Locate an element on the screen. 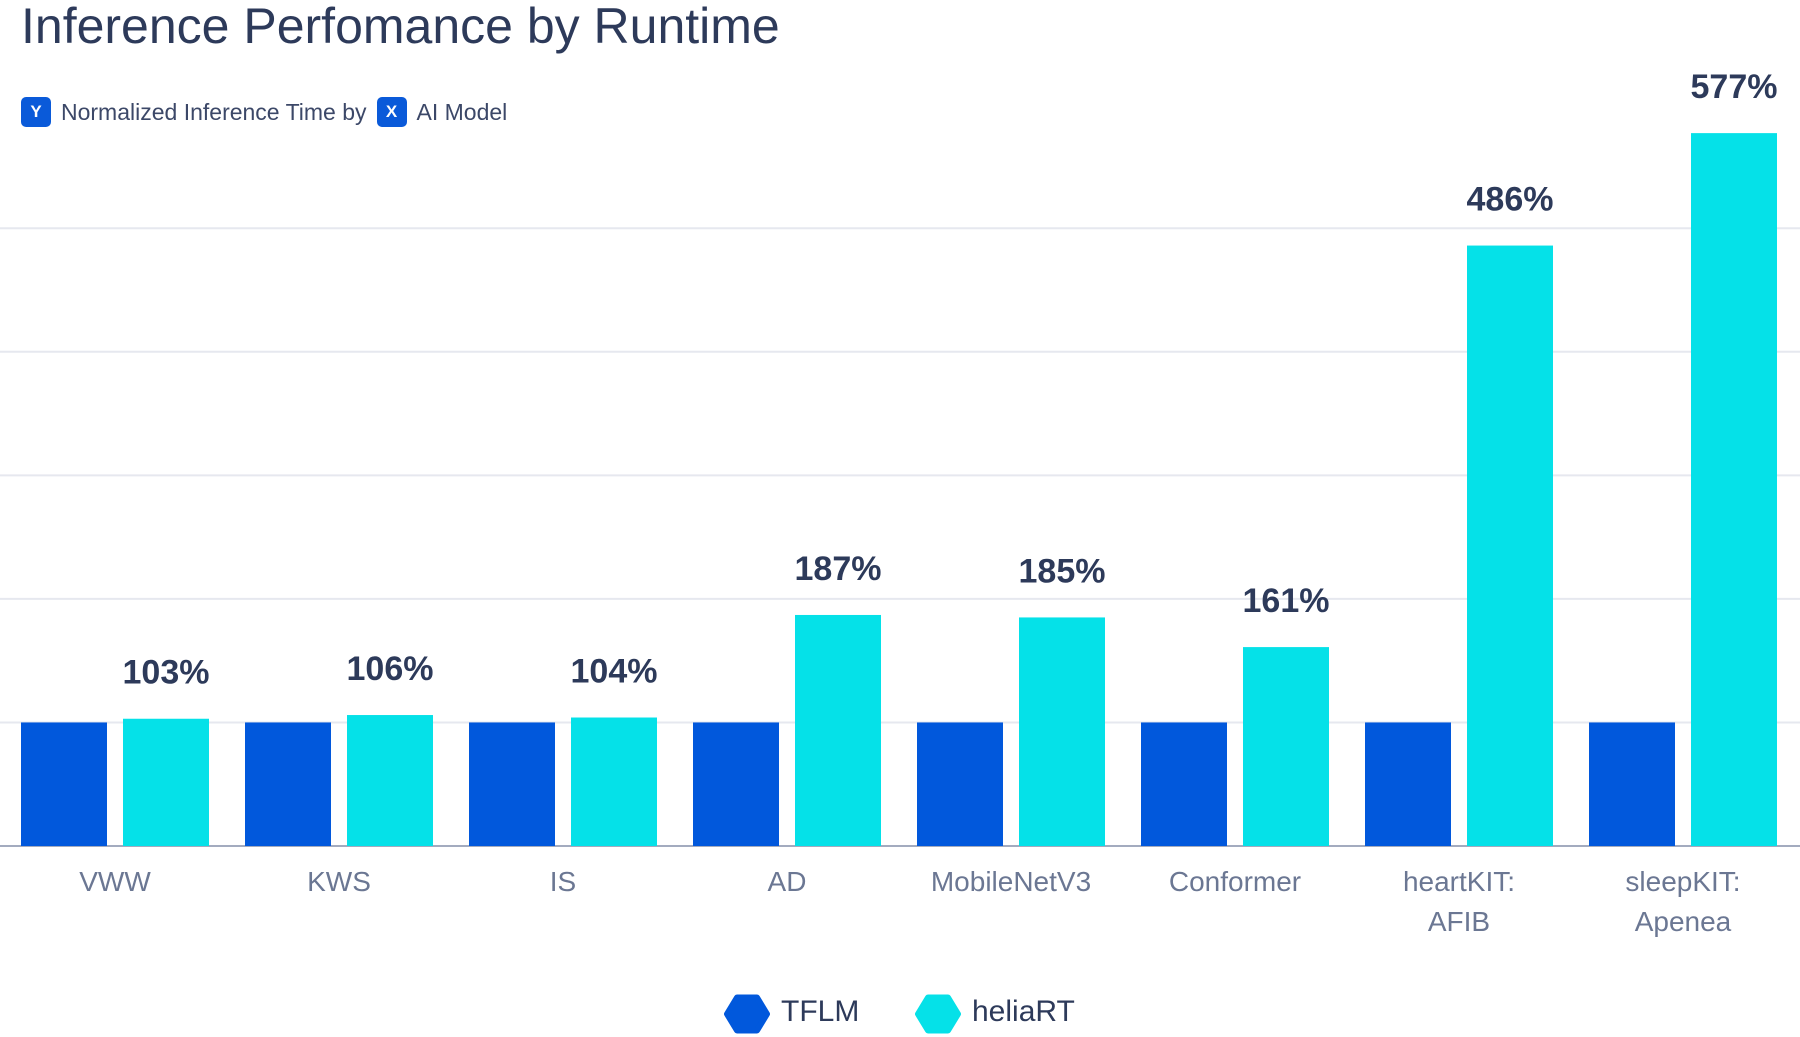  x-tick-label: sleepKIT: Apenea is located at coordinates (1683, 901).